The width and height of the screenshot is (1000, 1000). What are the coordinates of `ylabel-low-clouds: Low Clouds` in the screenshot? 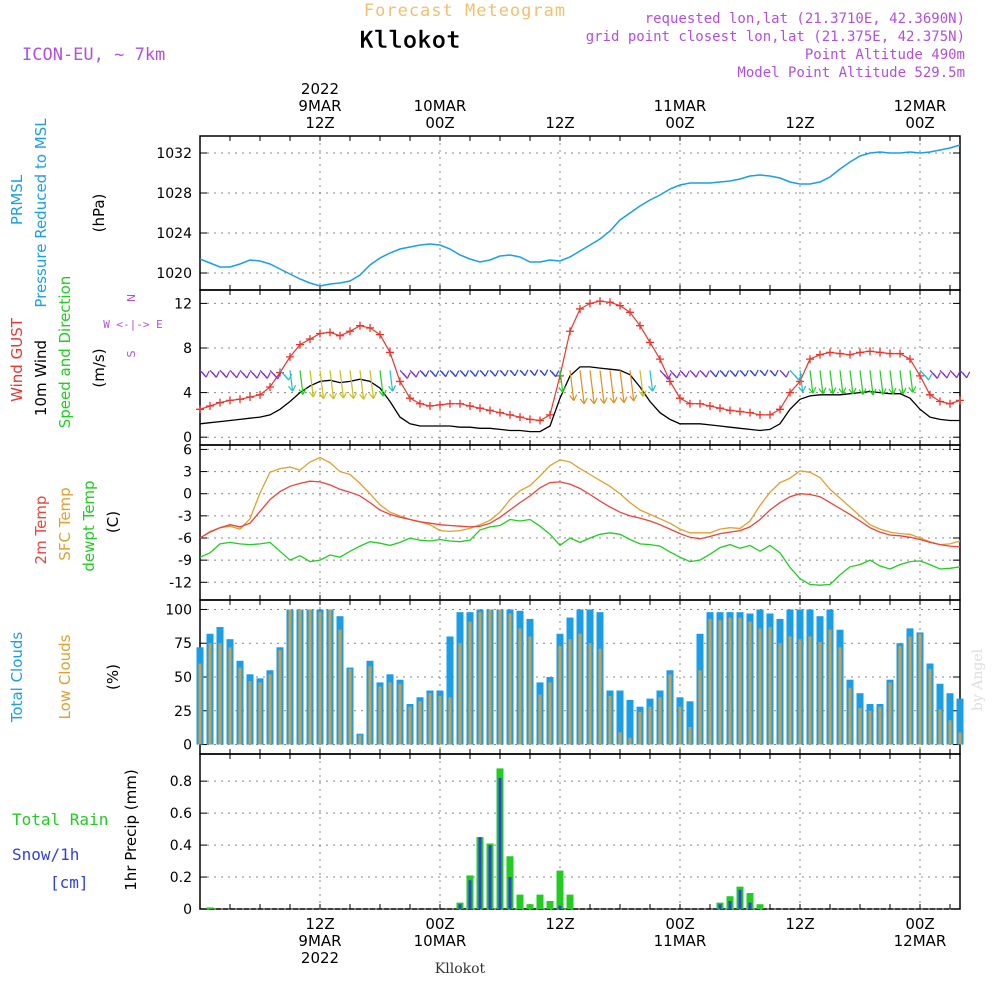 It's located at (65, 676).